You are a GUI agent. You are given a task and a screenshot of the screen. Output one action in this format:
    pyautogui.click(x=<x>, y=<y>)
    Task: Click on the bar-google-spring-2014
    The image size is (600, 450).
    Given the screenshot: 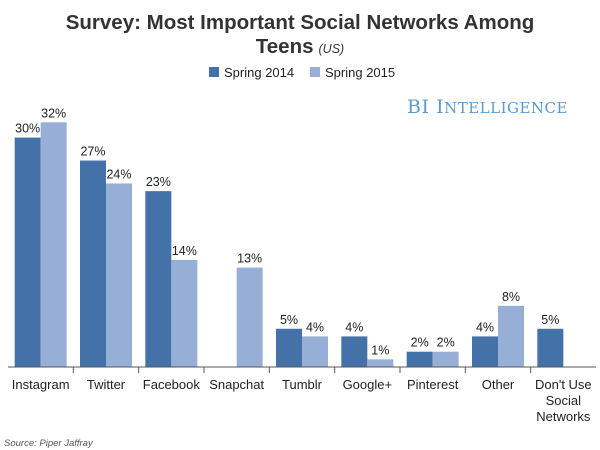 What is the action you would take?
    pyautogui.click(x=354, y=351)
    